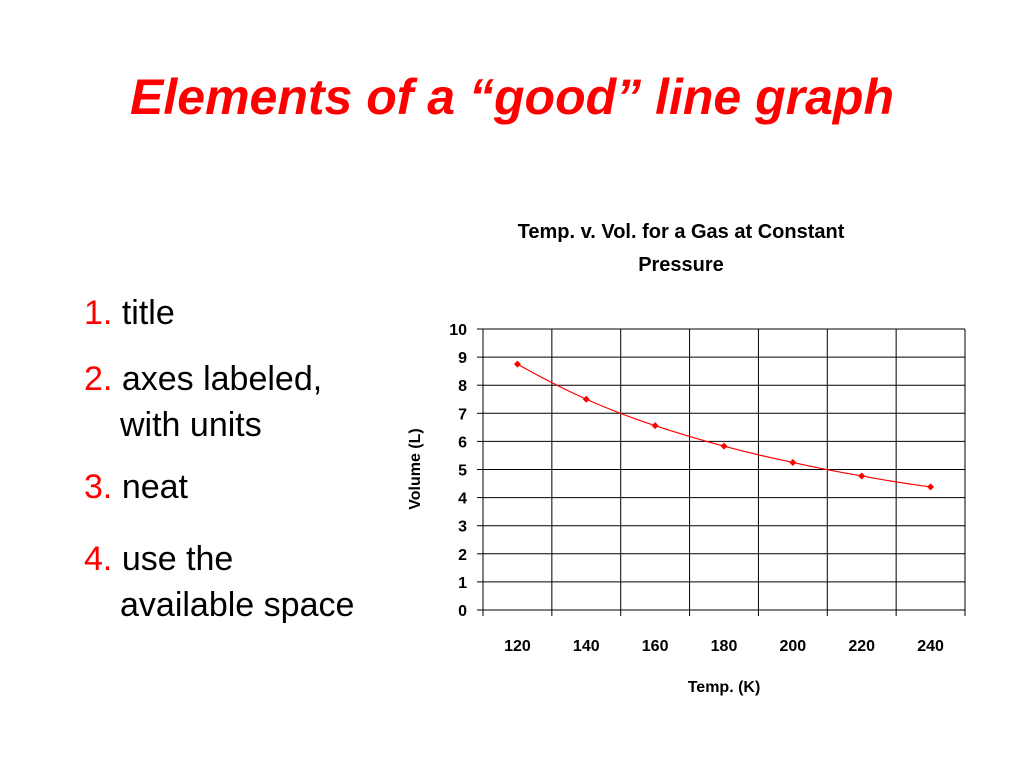 The width and height of the screenshot is (1024, 768). What do you see at coordinates (517, 646) in the screenshot?
I see `x-tick-label: 120` at bounding box center [517, 646].